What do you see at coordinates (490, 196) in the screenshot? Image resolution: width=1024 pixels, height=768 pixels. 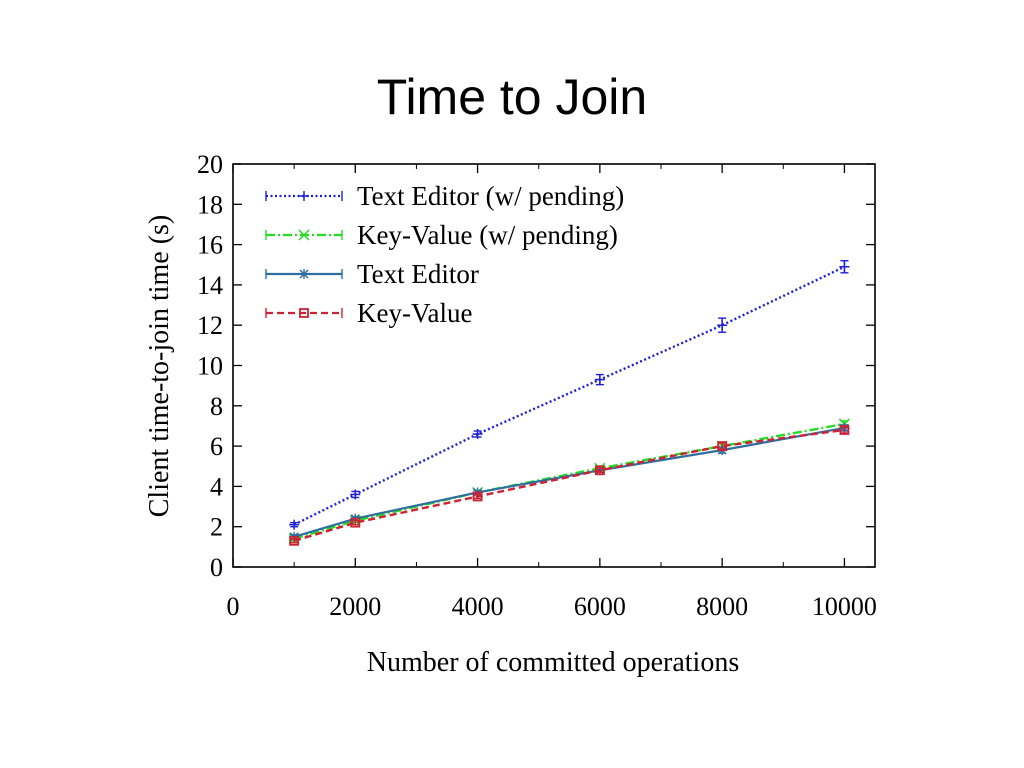 I see `legend-label: Text Editor (w/ pending)` at bounding box center [490, 196].